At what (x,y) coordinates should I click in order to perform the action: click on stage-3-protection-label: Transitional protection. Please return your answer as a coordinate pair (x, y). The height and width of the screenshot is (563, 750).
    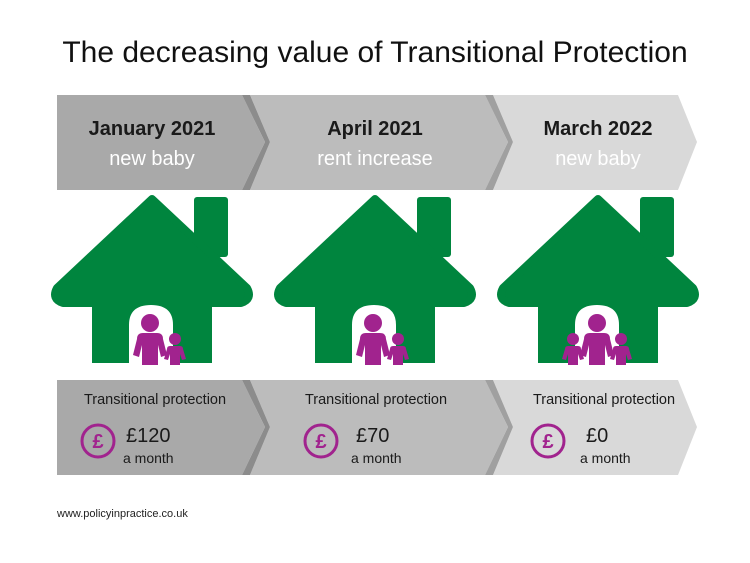
    Looking at the image, I should click on (604, 400).